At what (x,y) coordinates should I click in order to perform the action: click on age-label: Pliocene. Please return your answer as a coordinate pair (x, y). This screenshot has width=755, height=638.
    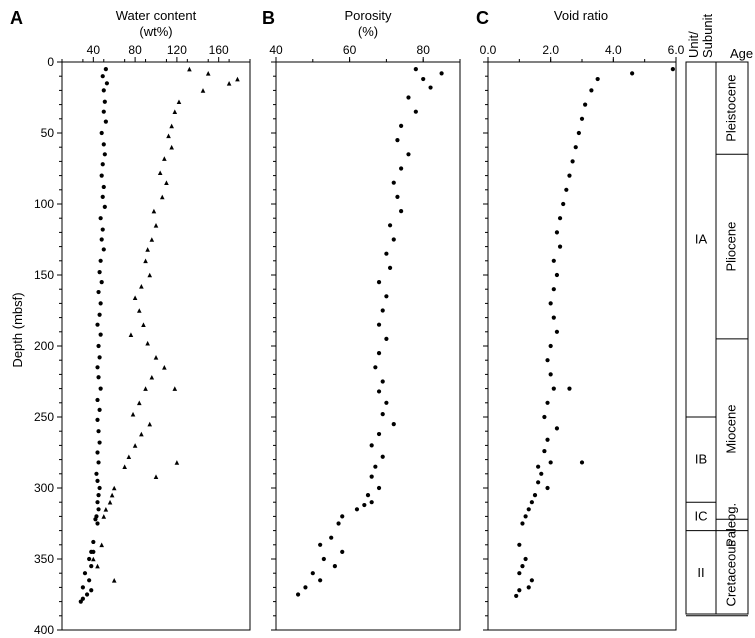
    Looking at the image, I should click on (730, 247).